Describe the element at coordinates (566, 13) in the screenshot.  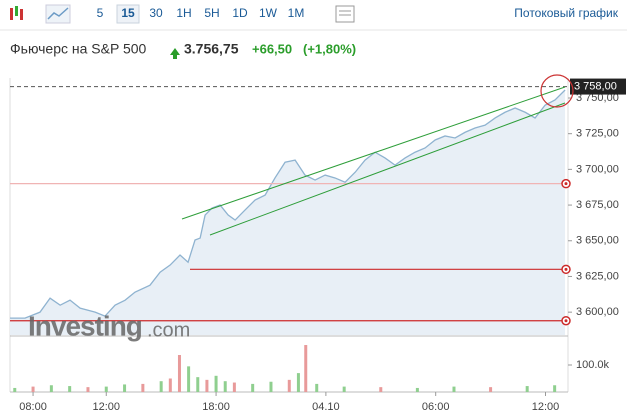
I see `streaming-link: Потоковый график` at that location.